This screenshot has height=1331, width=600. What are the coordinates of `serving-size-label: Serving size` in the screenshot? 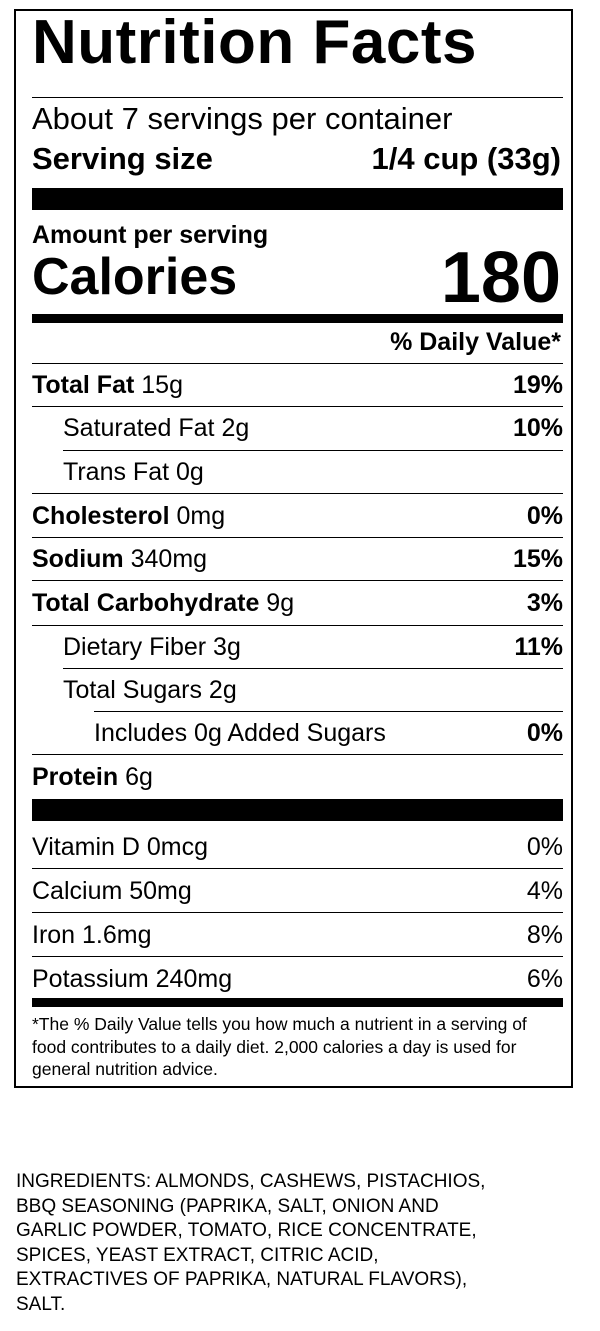 It's located at (122, 158).